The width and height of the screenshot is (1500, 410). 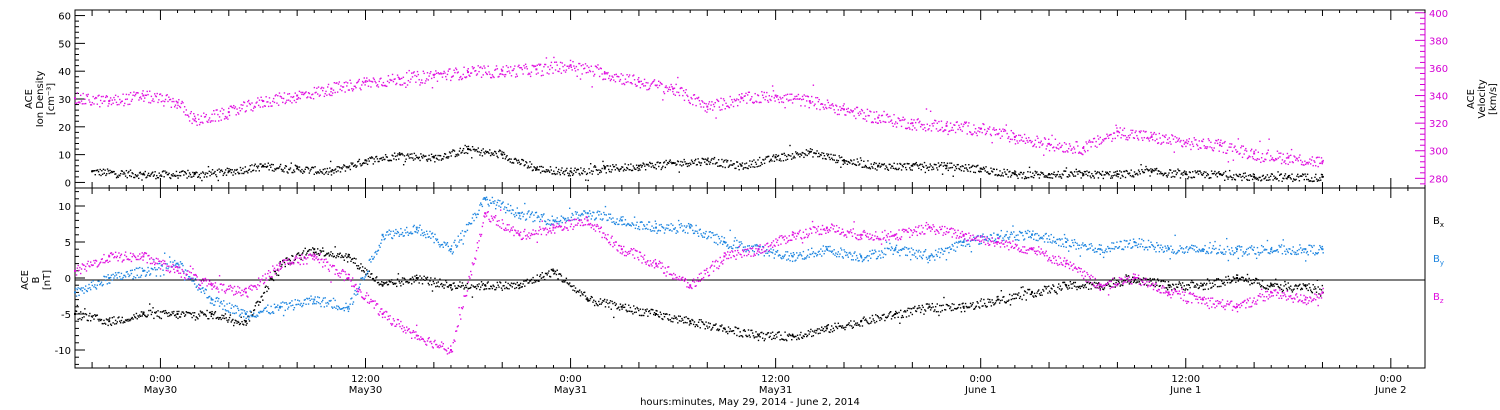 I want to click on ion-density-point, so click(x=638, y=165).